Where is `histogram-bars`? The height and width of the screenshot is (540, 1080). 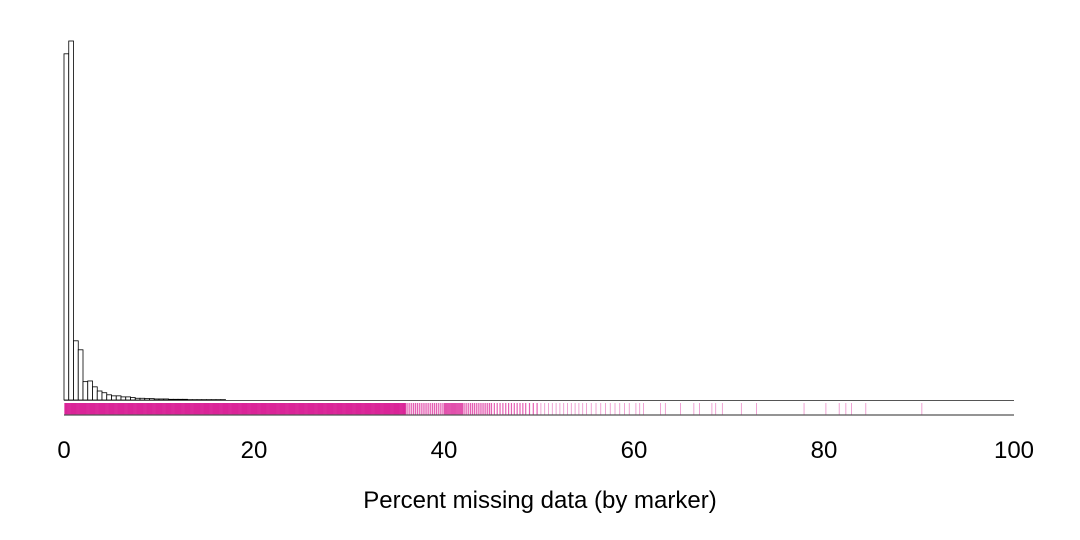
histogram-bars is located at coordinates (144, 220).